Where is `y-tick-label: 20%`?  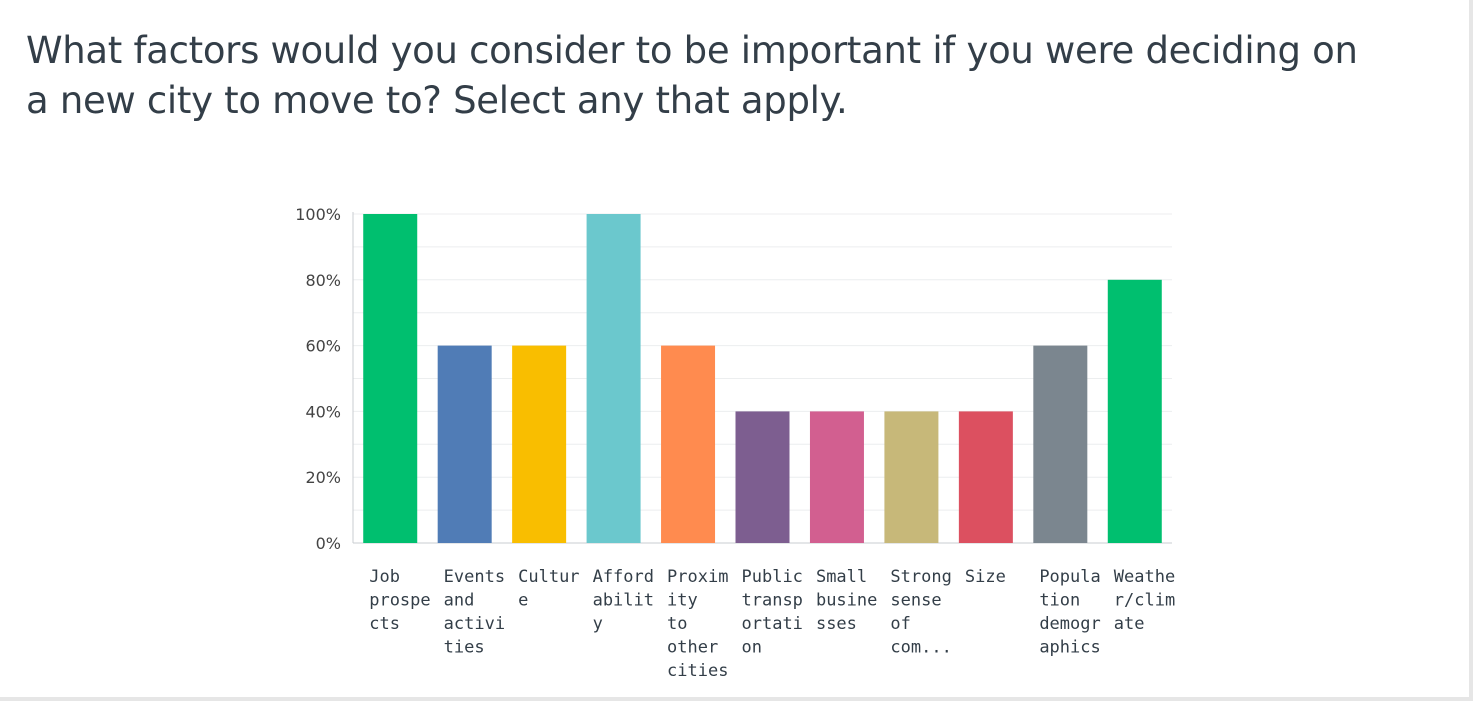 y-tick-label: 20% is located at coordinates (323, 477).